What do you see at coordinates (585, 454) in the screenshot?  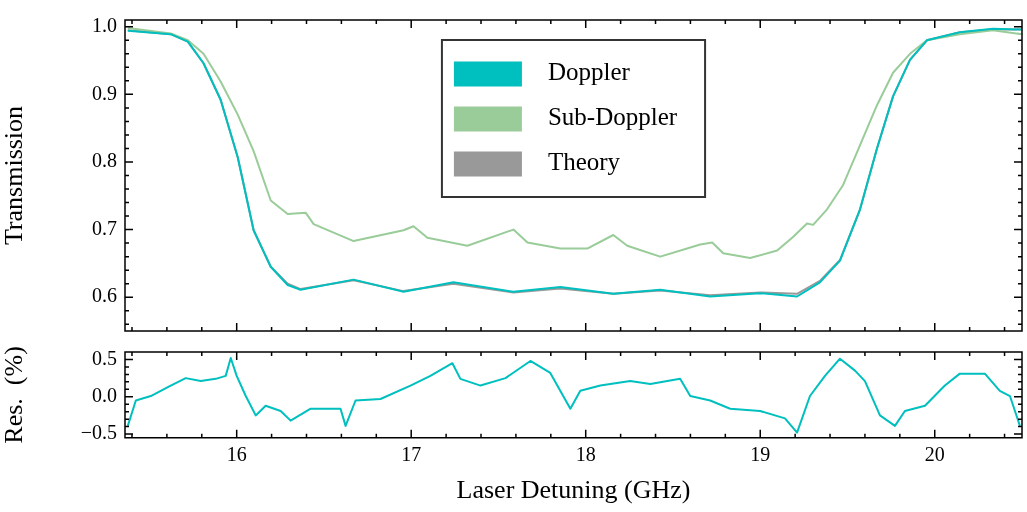 I see `x-tick-label: 18` at bounding box center [585, 454].